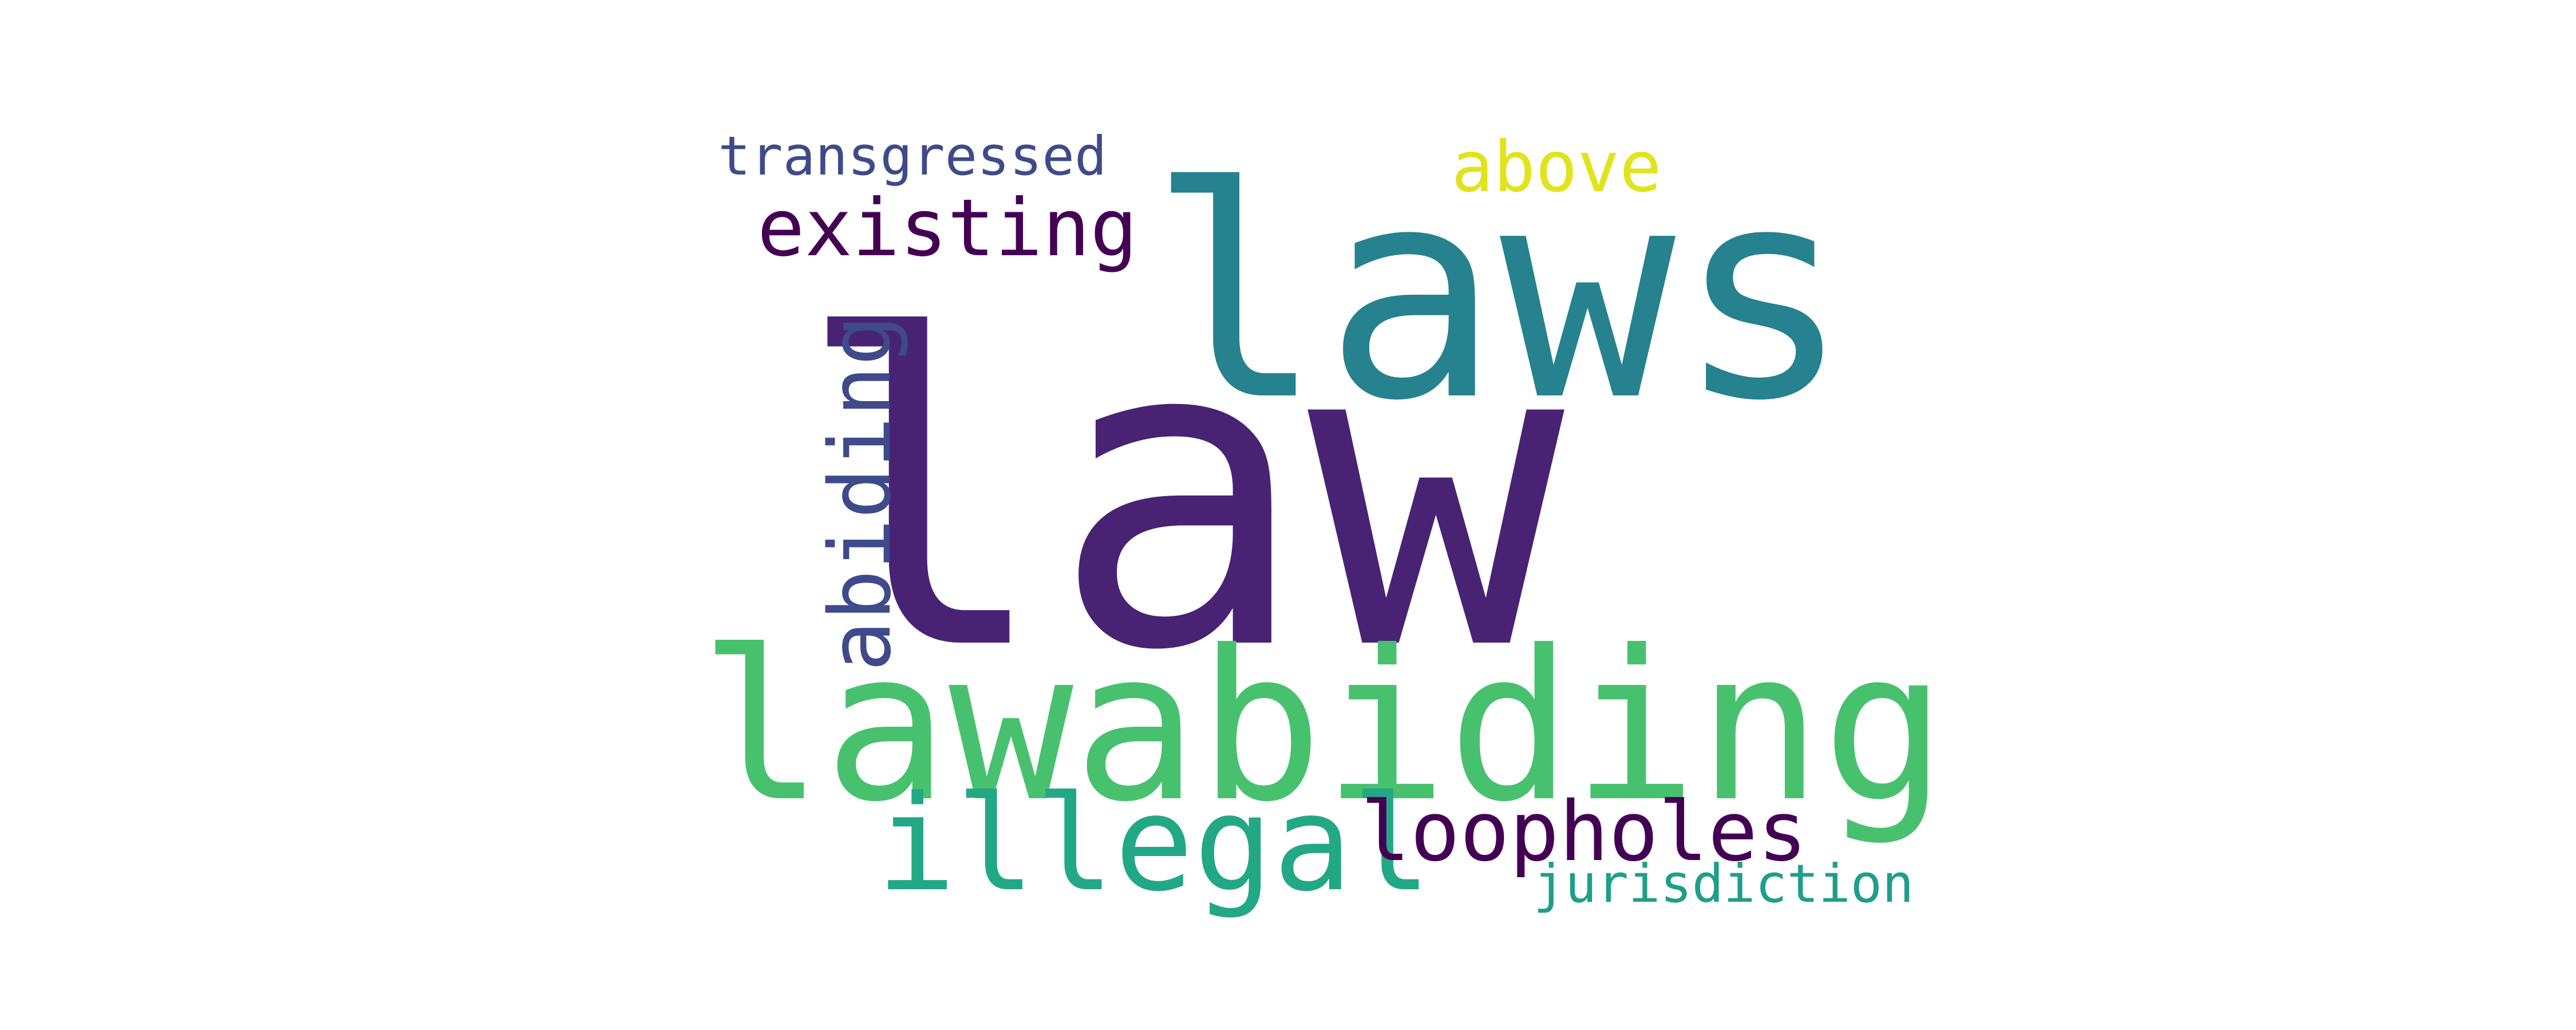 The image size is (2576, 1030). What do you see at coordinates (912, 156) in the screenshot?
I see `word-transgressed: transgressed` at bounding box center [912, 156].